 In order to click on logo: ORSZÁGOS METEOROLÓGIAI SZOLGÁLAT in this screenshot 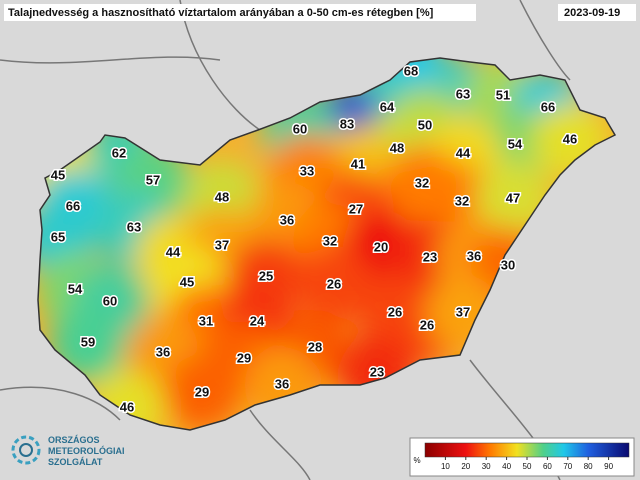, I will do `click(68, 451)`.